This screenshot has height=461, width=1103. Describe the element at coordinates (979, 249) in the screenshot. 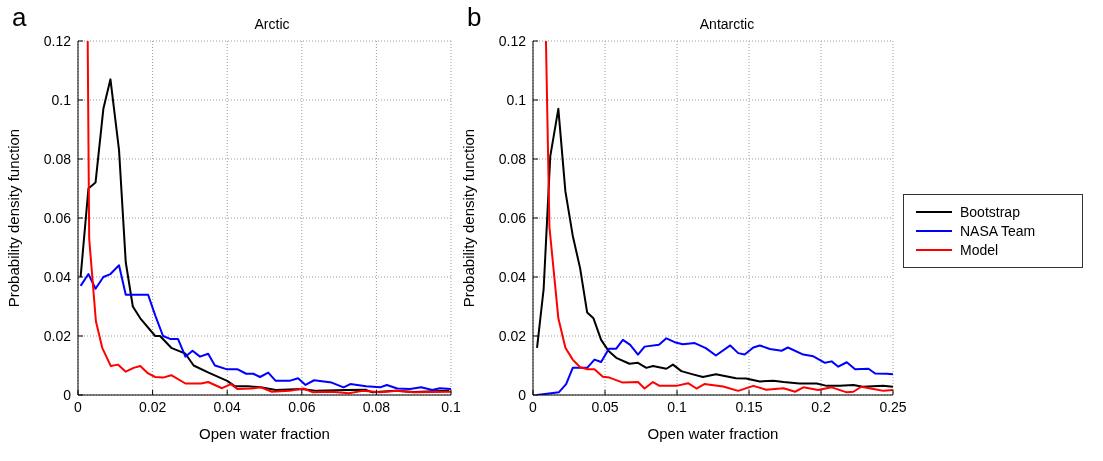

I see `legend-label: Model` at that location.